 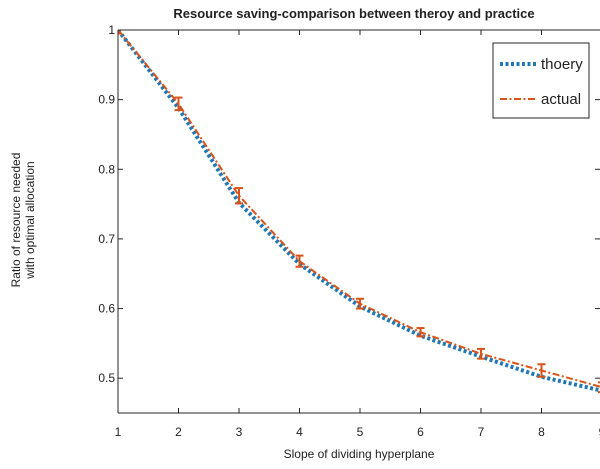 I want to click on x-tick-label: 2, so click(x=178, y=432).